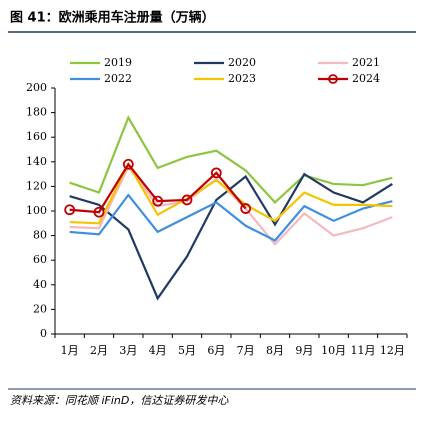 Image resolution: width=424 pixels, height=423 pixels. What do you see at coordinates (363, 350) in the screenshot?
I see `x-tick-label: 11月` at bounding box center [363, 350].